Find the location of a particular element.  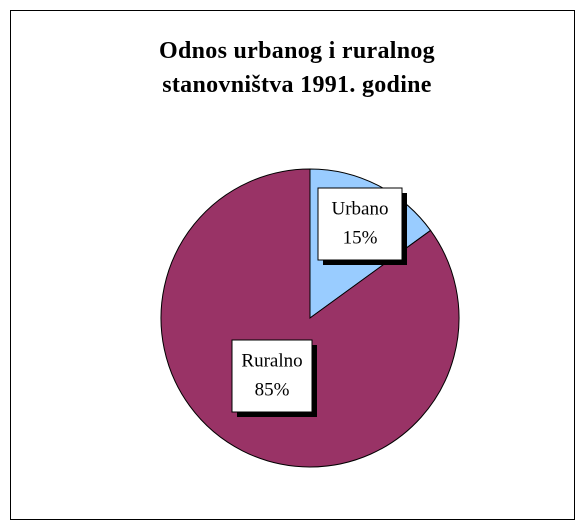

data-label-name: Urbano is located at coordinates (360, 208).